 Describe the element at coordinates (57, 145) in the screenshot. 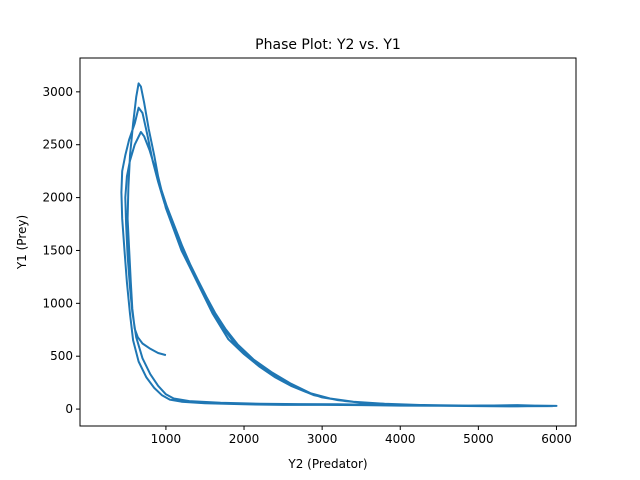

I see `y-tick-label: 2500` at that location.